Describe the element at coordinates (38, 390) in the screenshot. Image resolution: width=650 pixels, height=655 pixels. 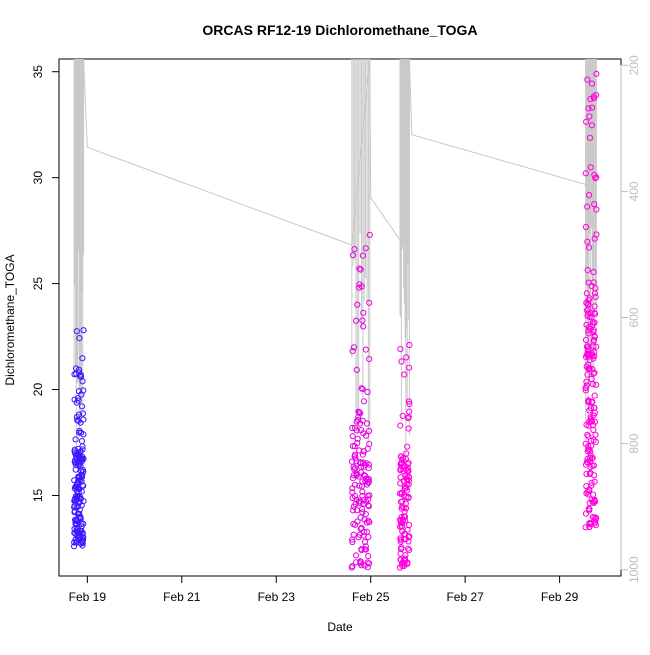
I see `y-tick-label: 20` at that location.